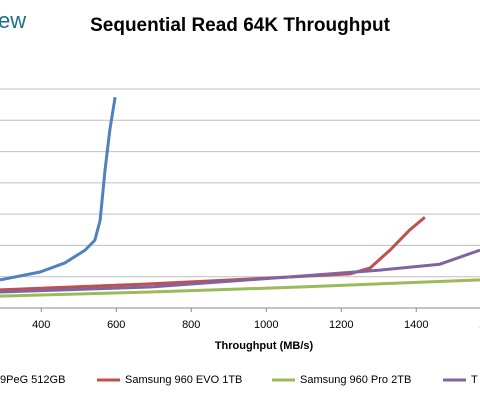 This screenshot has width=480, height=401. I want to click on x-tick-label: 1000, so click(266, 325).